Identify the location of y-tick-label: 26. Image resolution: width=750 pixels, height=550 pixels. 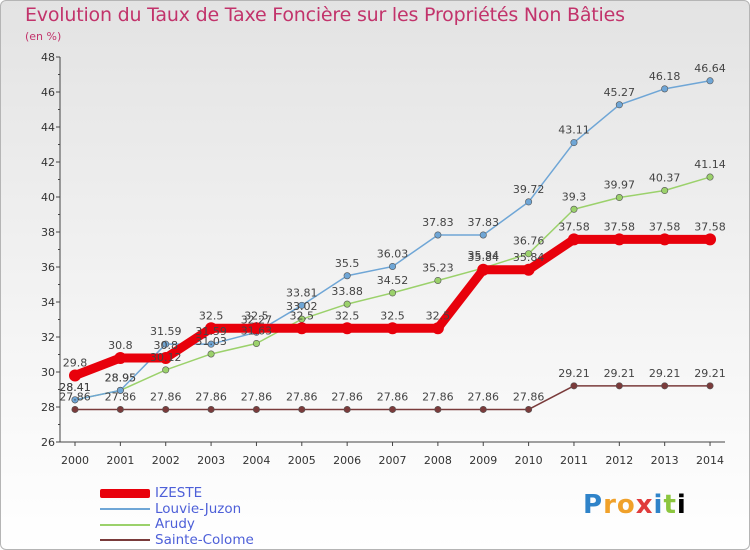
(48, 442).